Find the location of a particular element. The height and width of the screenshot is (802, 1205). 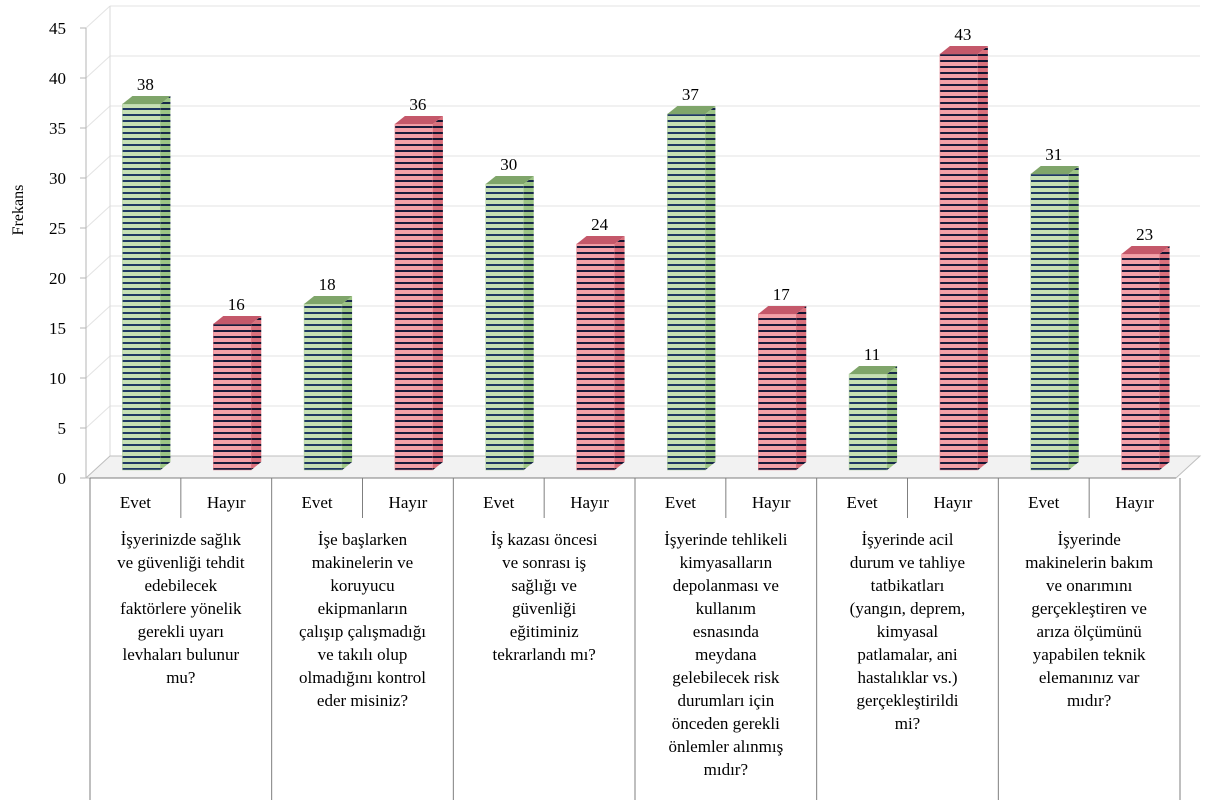

y-tick-label: 5 is located at coordinates (62, 428).